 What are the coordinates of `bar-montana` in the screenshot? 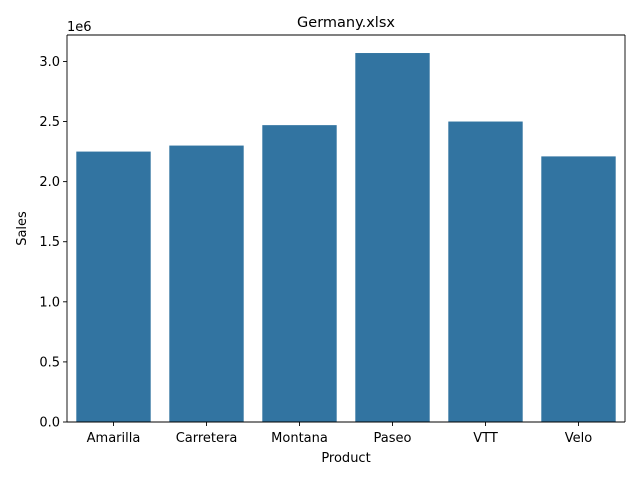 It's located at (299, 273).